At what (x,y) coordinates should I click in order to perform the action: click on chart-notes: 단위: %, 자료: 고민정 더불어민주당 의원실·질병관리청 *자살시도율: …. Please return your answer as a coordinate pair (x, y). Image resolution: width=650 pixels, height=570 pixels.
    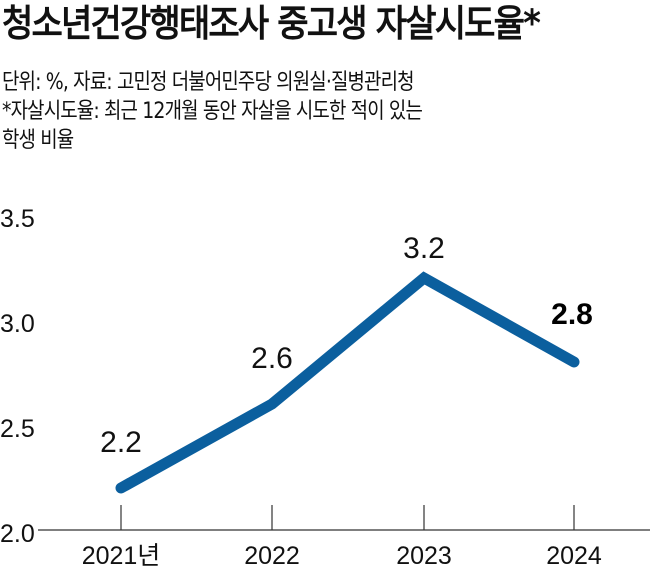
    Looking at the image, I should click on (320, 111).